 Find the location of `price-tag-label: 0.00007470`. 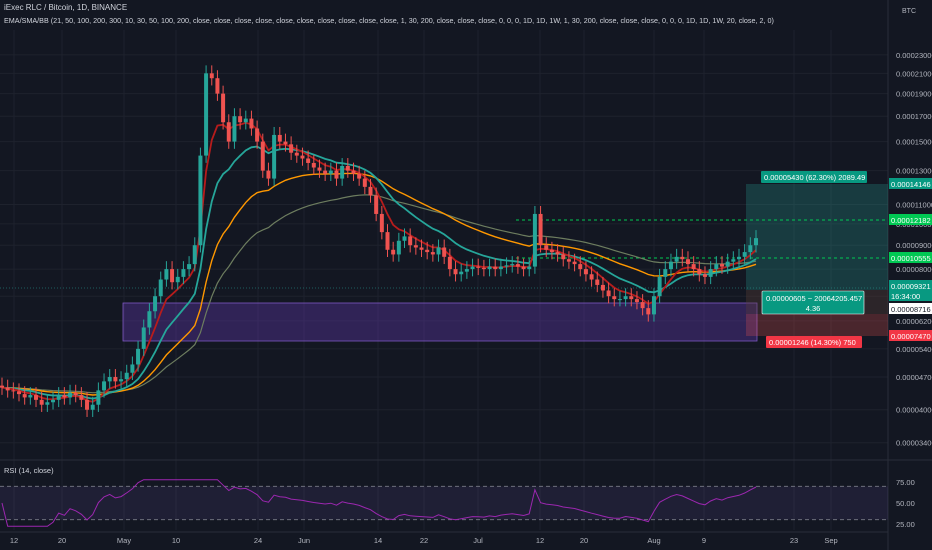

price-tag-label: 0.00007470 is located at coordinates (911, 336).